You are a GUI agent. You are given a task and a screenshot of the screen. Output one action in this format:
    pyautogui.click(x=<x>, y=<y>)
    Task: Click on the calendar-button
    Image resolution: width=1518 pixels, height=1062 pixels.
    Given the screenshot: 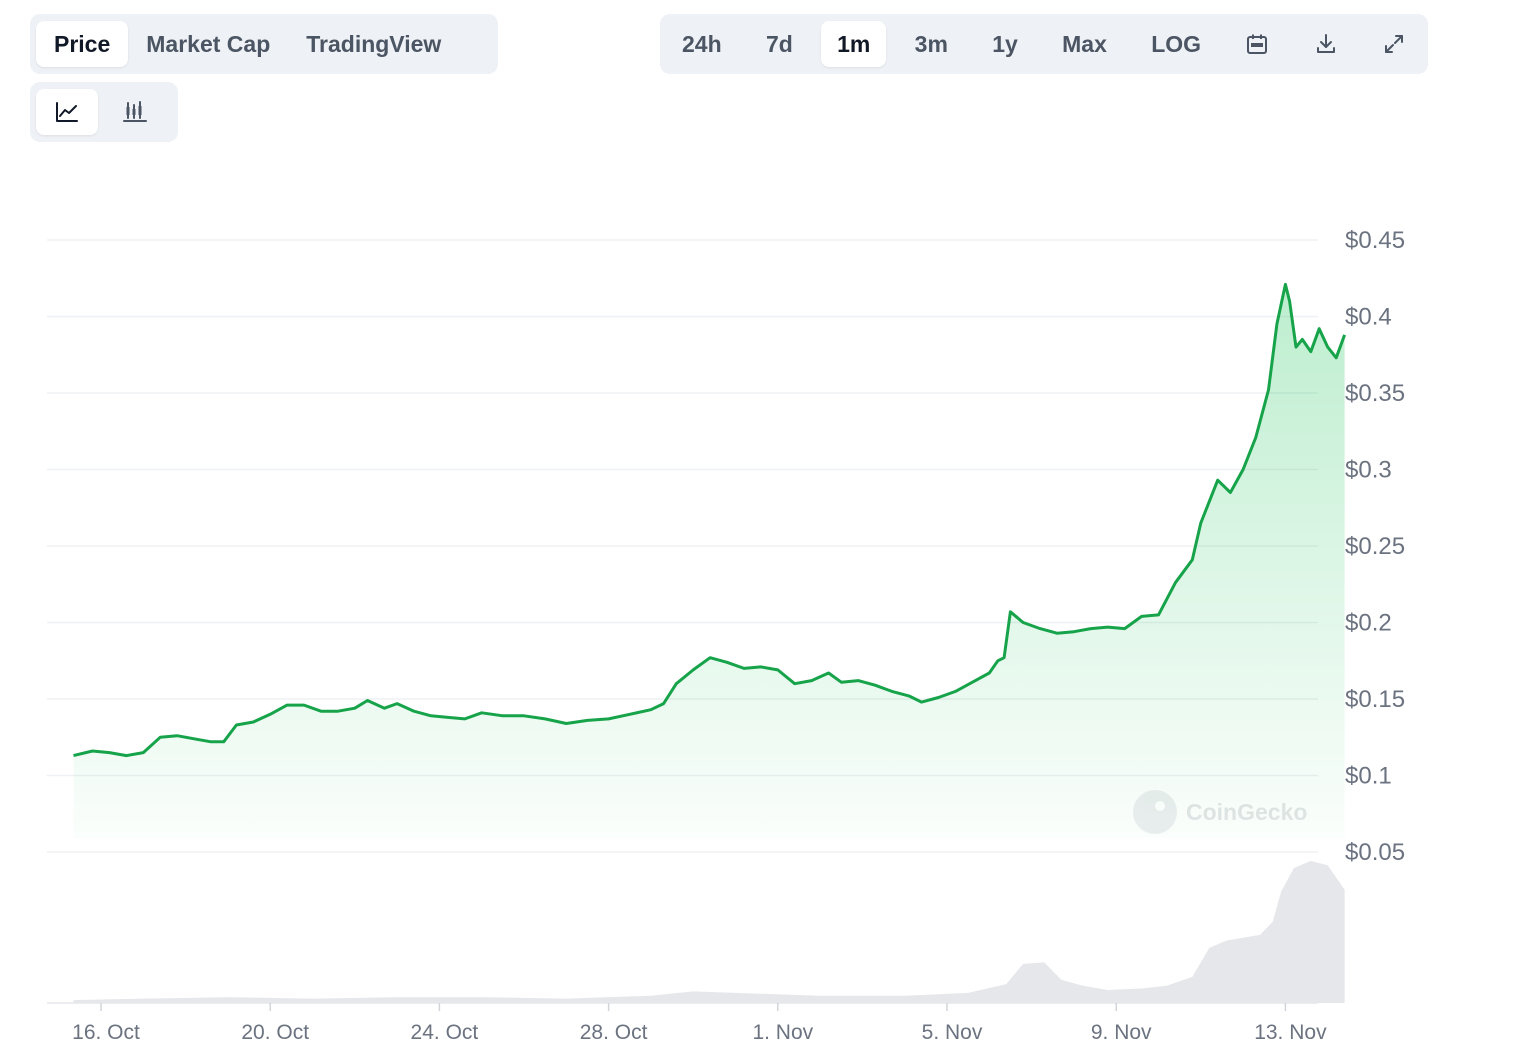 What is the action you would take?
    pyautogui.click(x=1257, y=44)
    